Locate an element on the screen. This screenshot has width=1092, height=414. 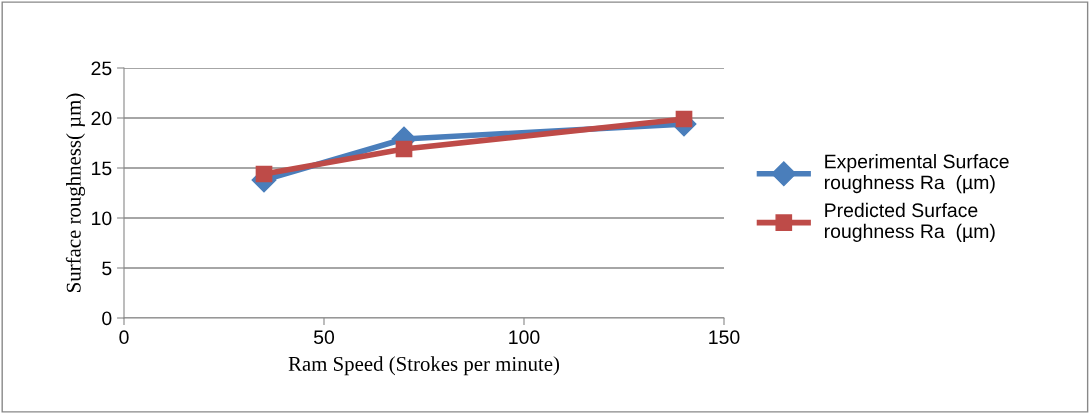
x-tick-label: 50 is located at coordinates (324, 337).